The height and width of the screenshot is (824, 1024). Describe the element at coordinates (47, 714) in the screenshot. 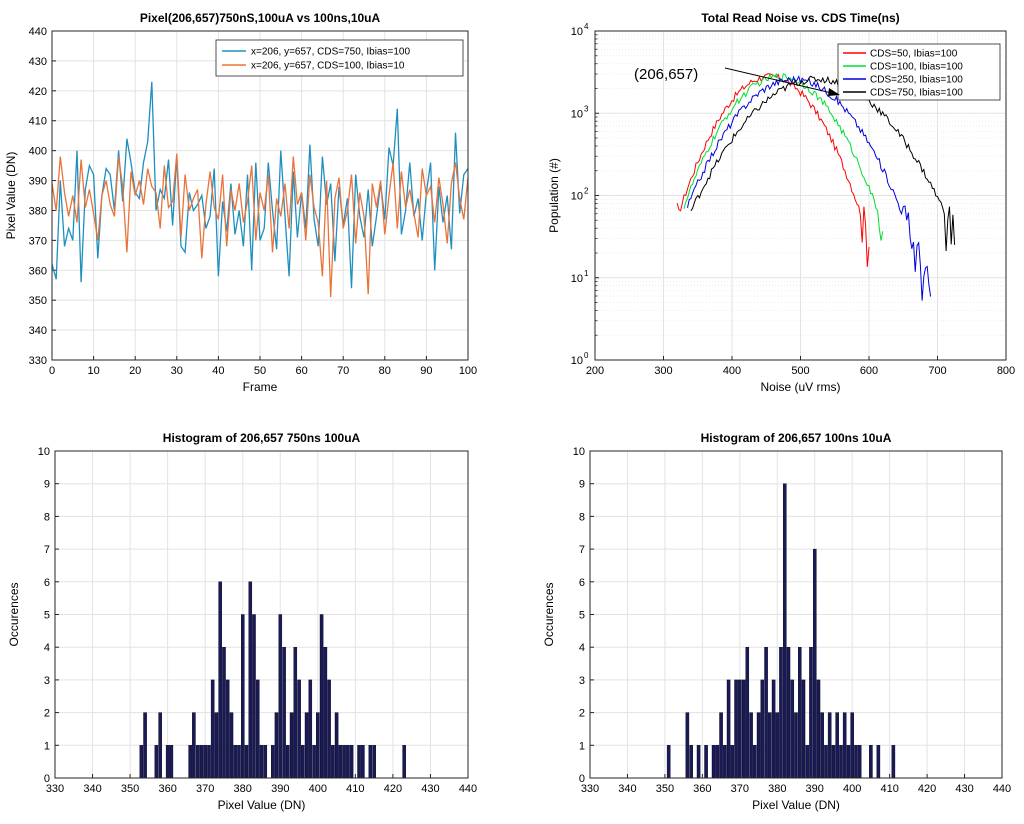

I see `y-tick-label: 2` at that location.